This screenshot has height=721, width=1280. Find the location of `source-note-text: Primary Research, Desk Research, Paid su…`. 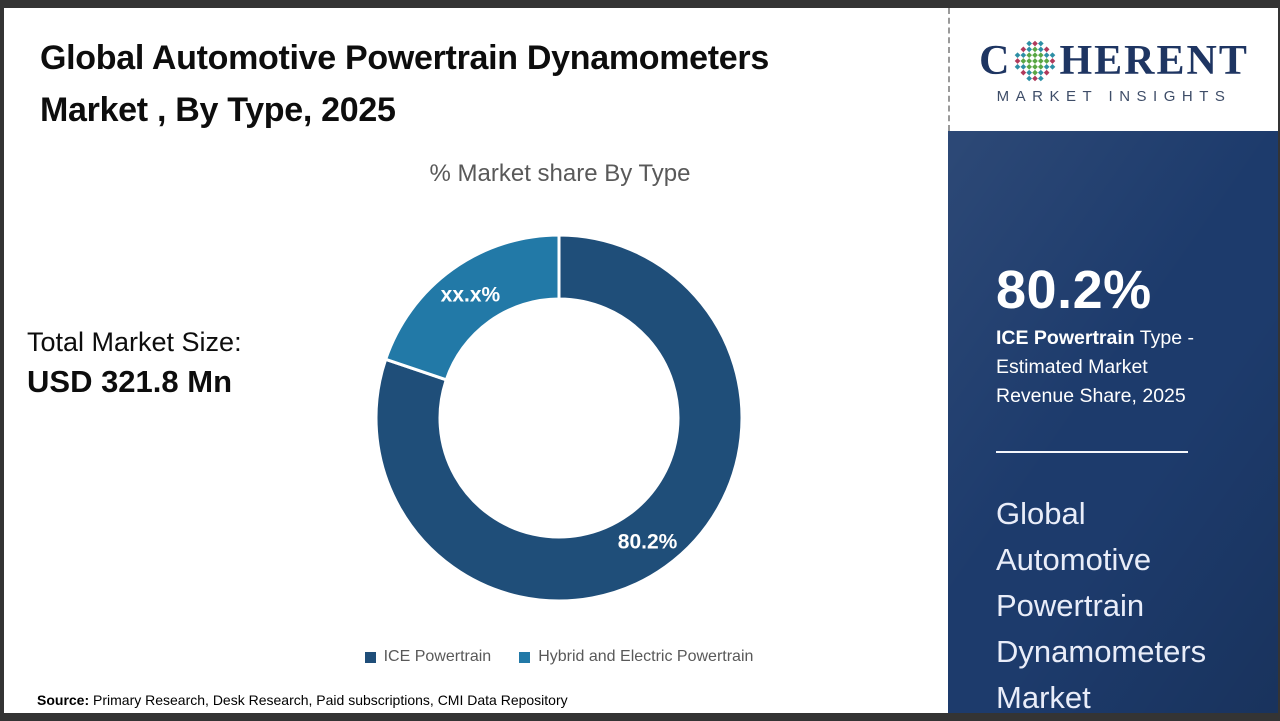

source-note-text: Primary Research, Desk Research, Paid su… is located at coordinates (328, 700).